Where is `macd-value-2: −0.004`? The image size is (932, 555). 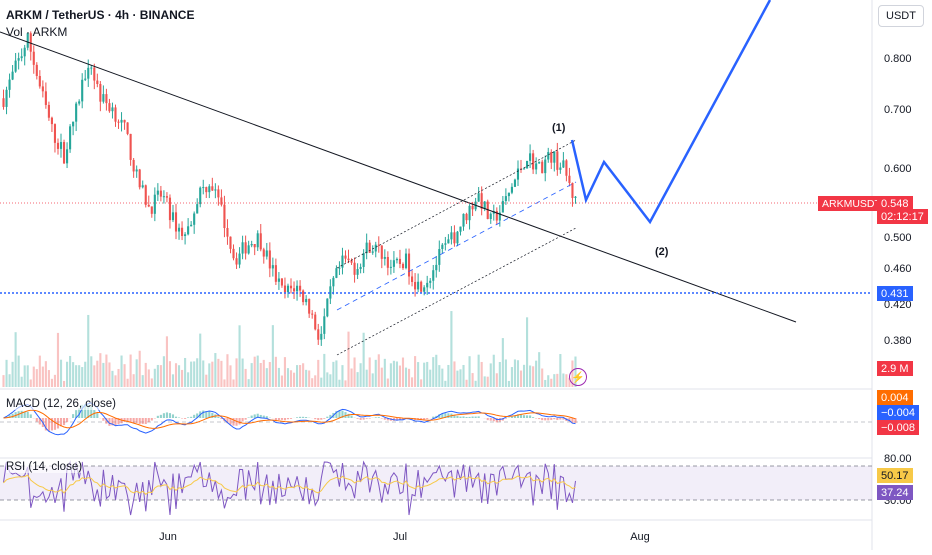 macd-value-2: −0.004 is located at coordinates (898, 412).